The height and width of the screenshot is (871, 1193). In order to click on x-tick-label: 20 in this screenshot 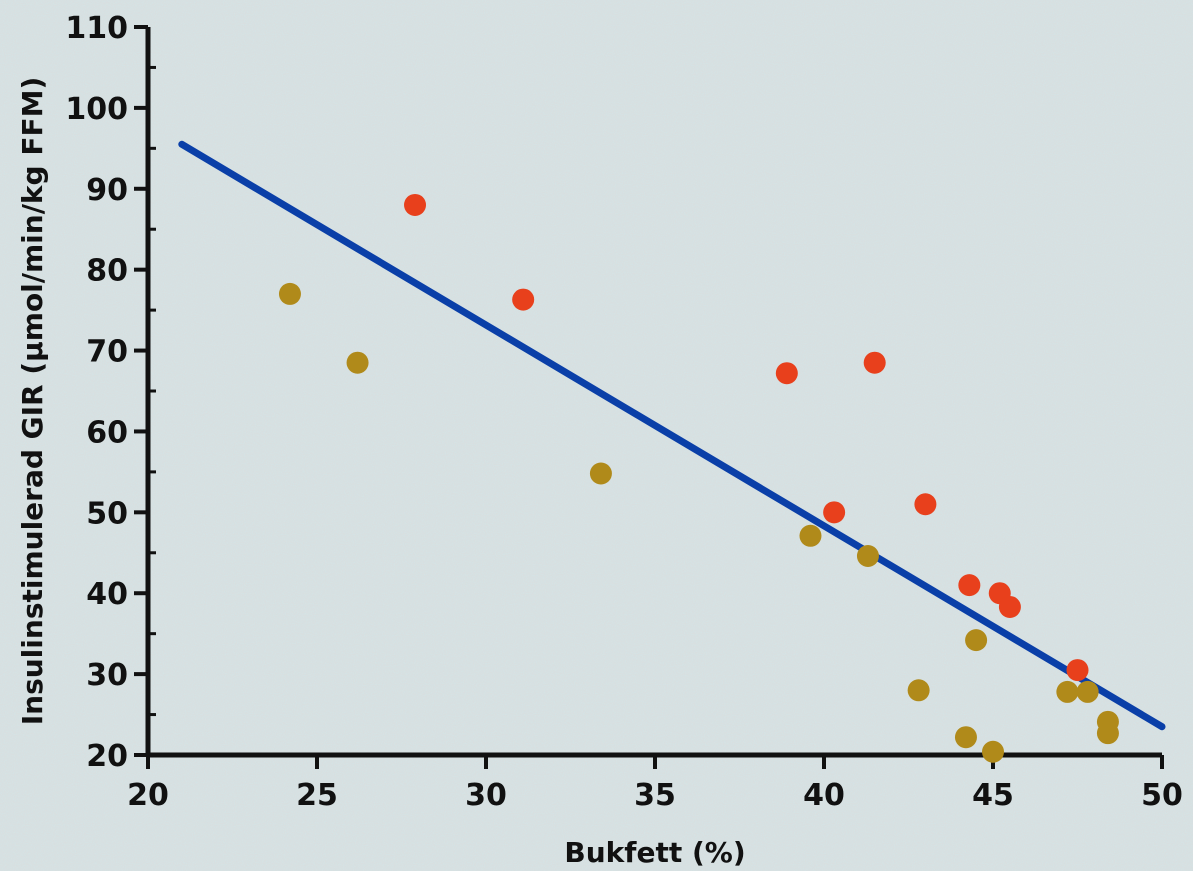, I will do `click(148, 795)`.